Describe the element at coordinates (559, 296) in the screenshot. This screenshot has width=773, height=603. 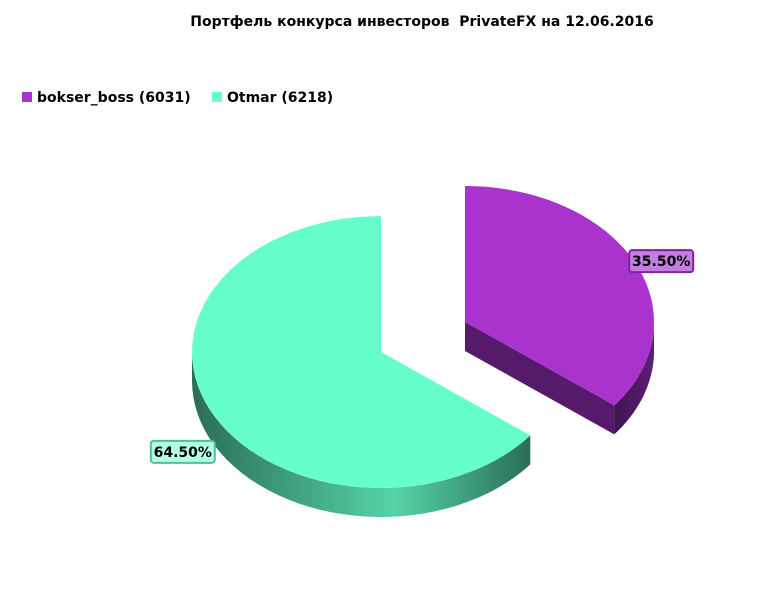
I see `pie-slice` at that location.